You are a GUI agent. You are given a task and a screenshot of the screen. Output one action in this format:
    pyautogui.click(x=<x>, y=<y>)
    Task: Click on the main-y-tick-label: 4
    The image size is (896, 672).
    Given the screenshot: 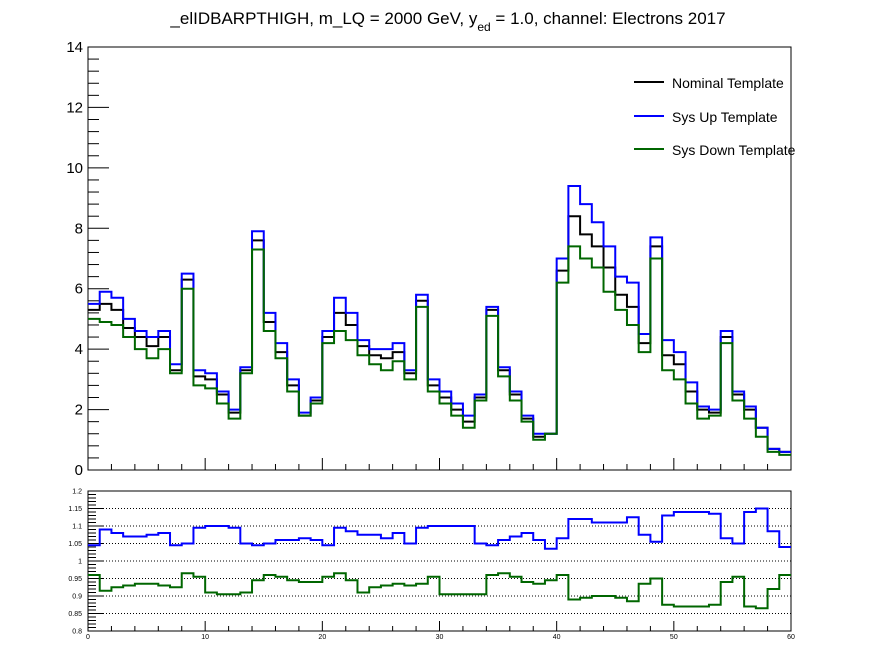 What is the action you would take?
    pyautogui.click(x=79, y=349)
    